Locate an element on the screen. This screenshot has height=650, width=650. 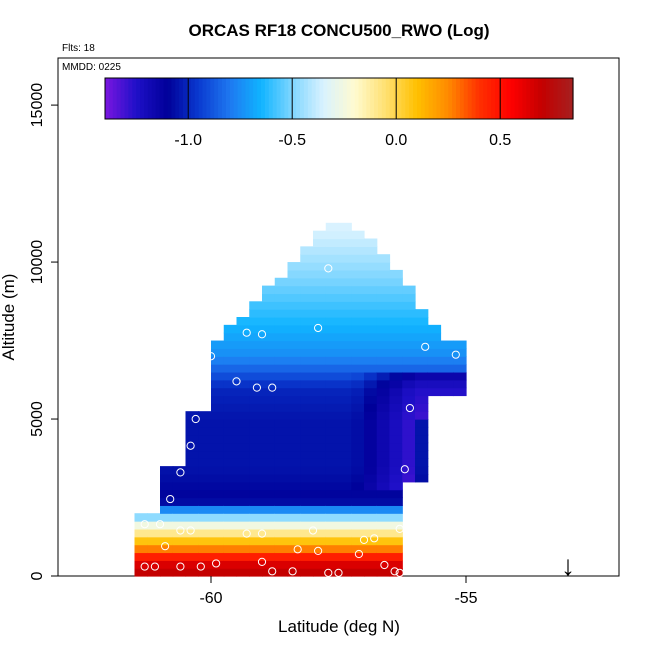
colorbar-tick-label: -1.0 is located at coordinates (188, 140).